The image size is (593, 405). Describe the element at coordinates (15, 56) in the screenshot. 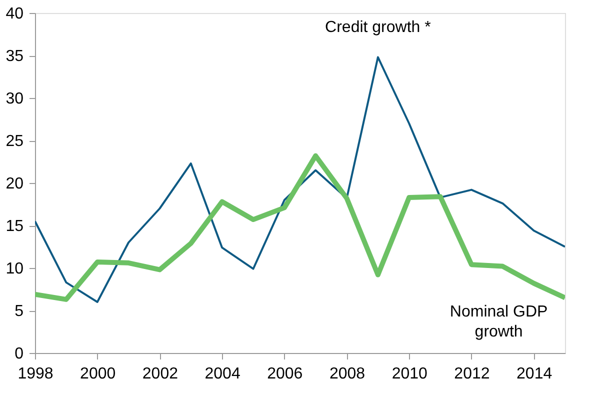

I see `y-tick-label: 35` at that location.